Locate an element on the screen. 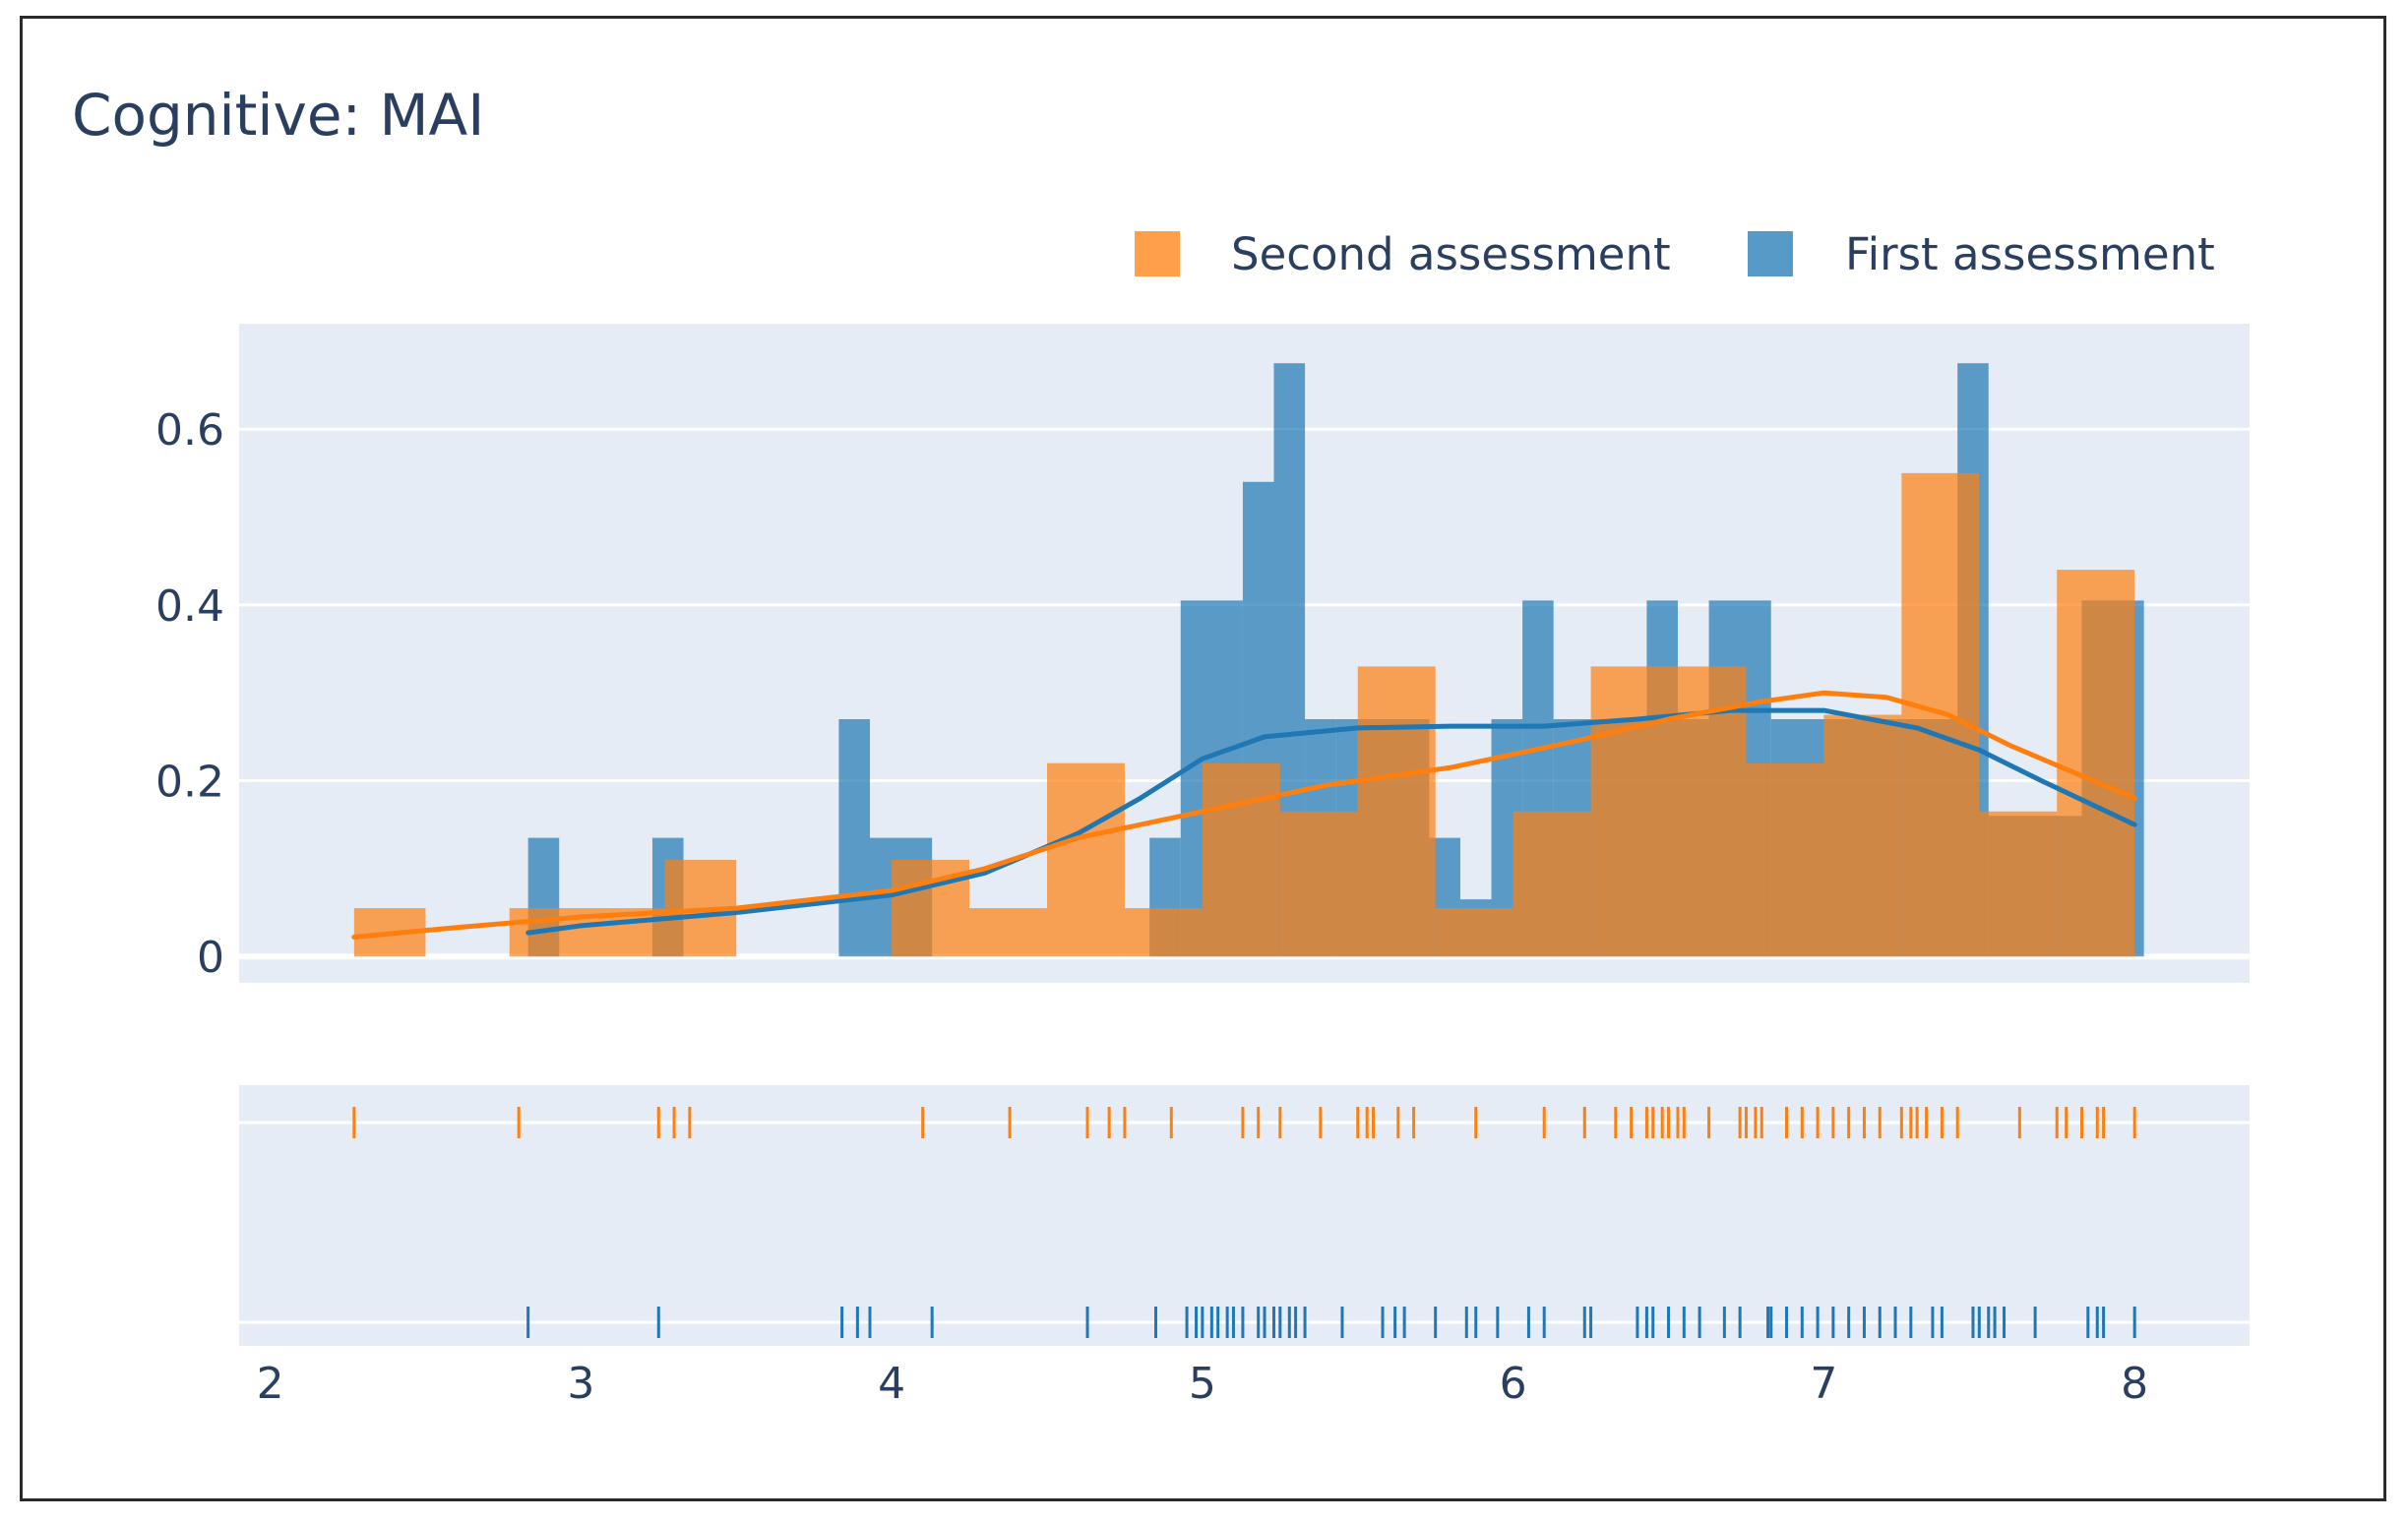 This screenshot has width=2408, height=1523. legend-label-first: First assessment is located at coordinates (2030, 254).